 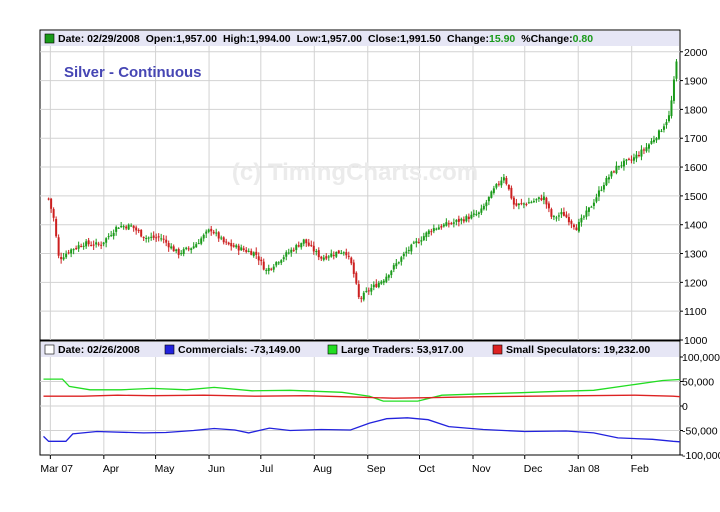 What do you see at coordinates (49, 38) in the screenshot?
I see `price-legend-swatch` at bounding box center [49, 38].